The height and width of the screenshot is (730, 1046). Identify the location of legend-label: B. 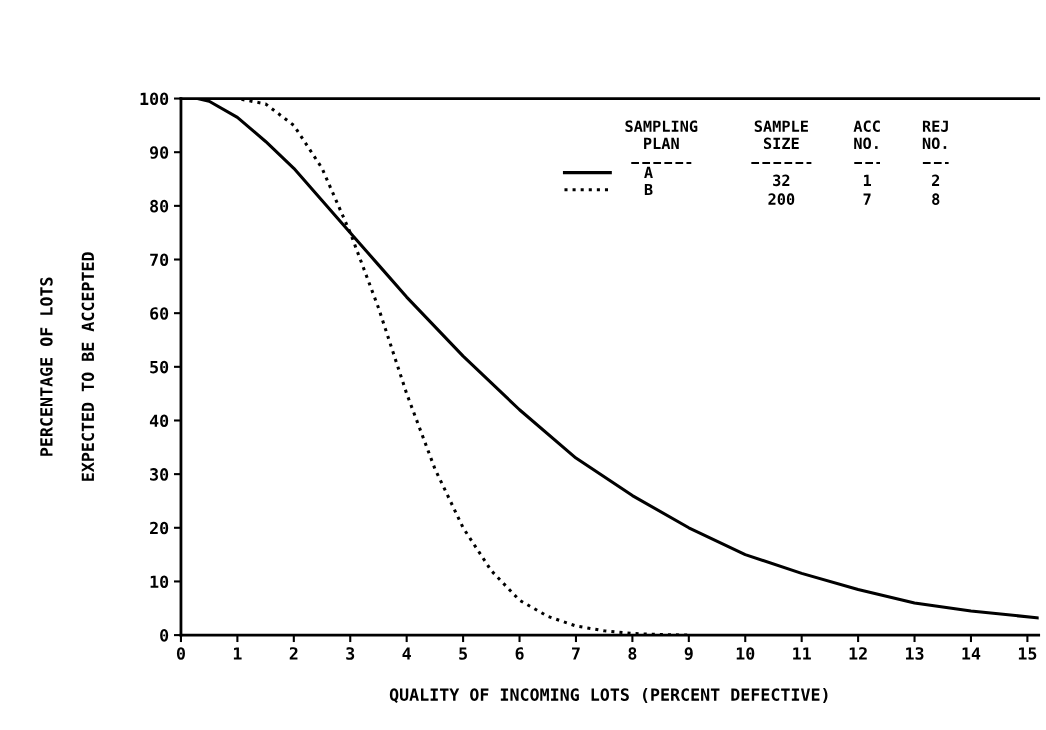
(648, 189).